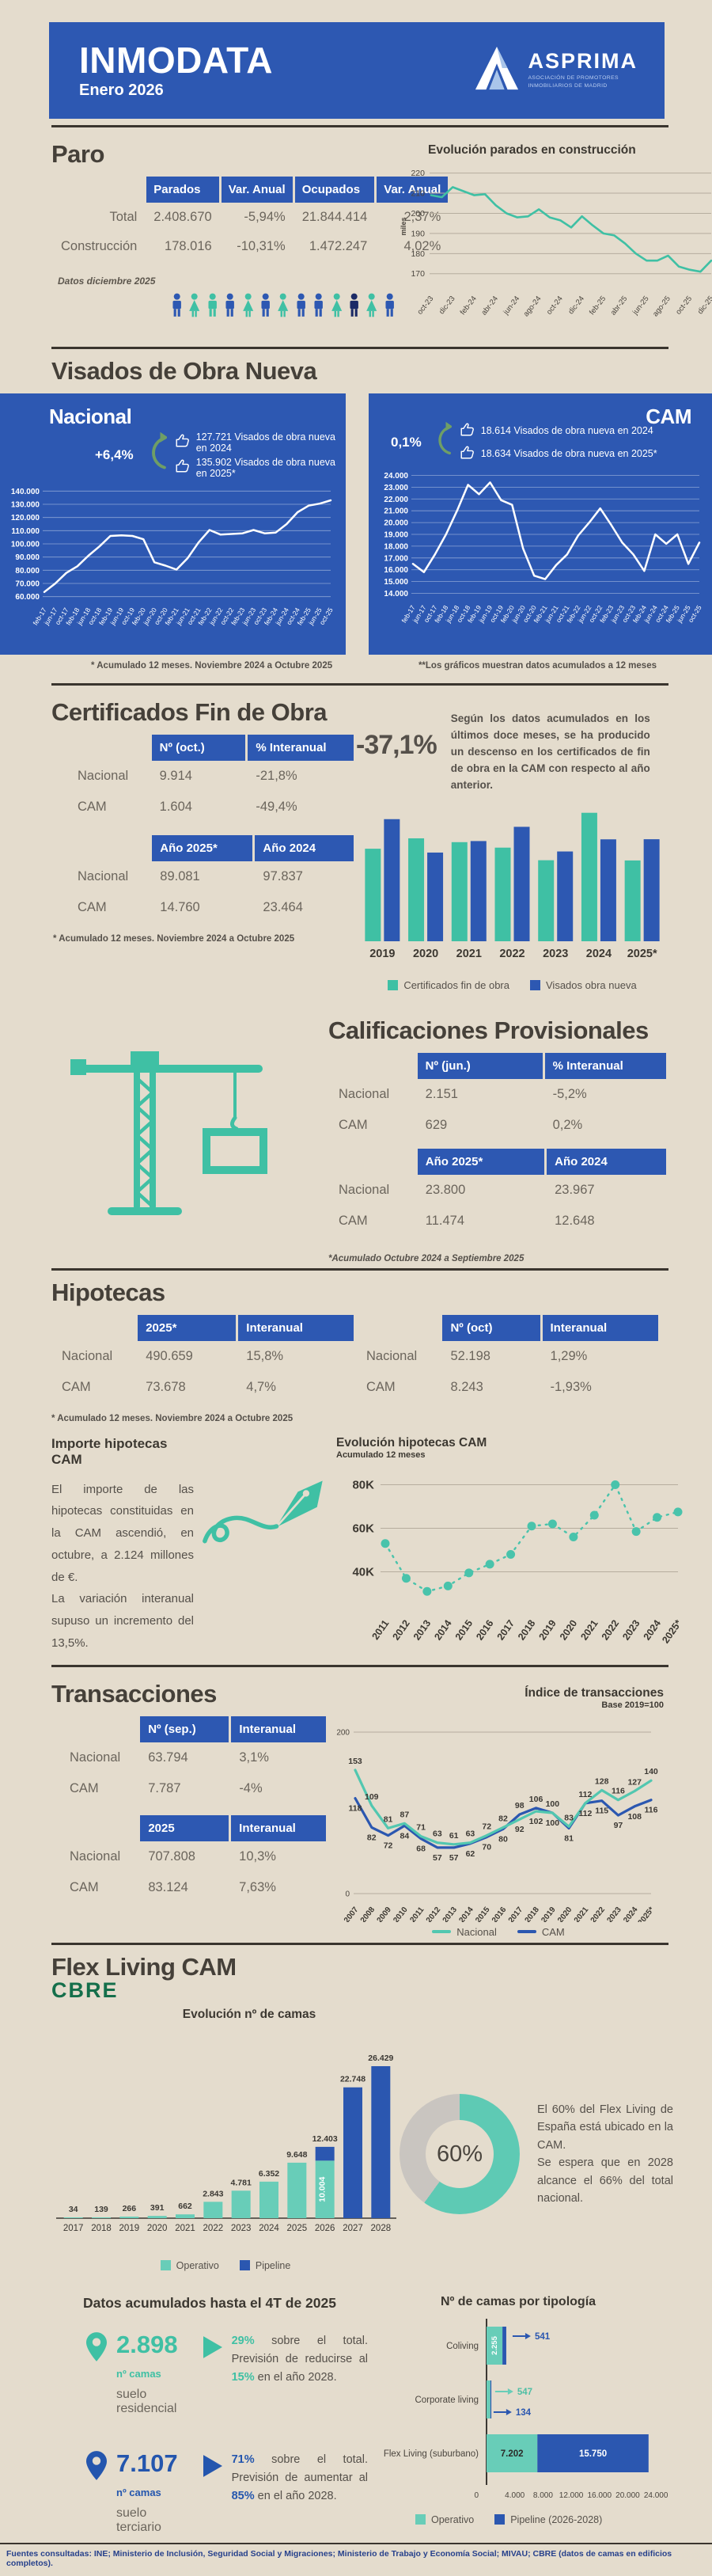 This screenshot has height=2576, width=712. I want to click on svg-text: 2025*, so click(642, 954).